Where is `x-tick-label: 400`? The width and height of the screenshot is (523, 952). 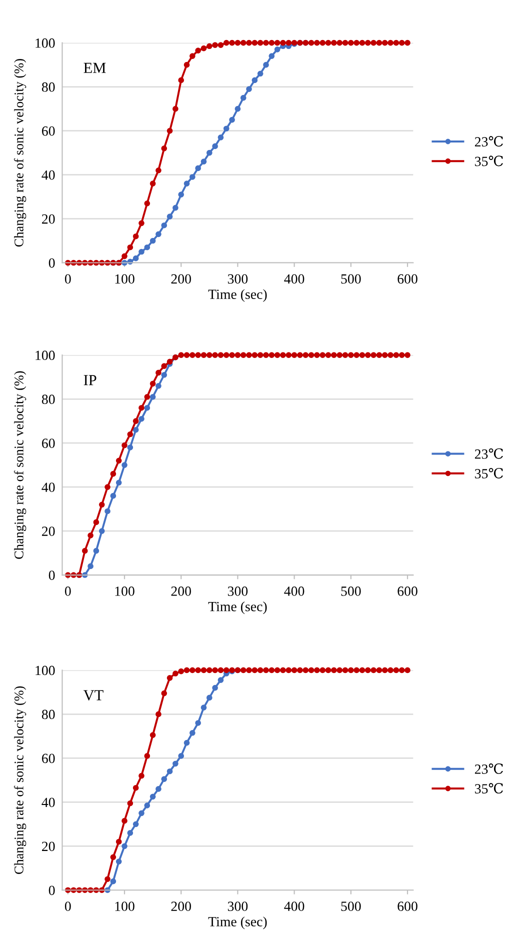
x-tick-label: 400 is located at coordinates (294, 907).